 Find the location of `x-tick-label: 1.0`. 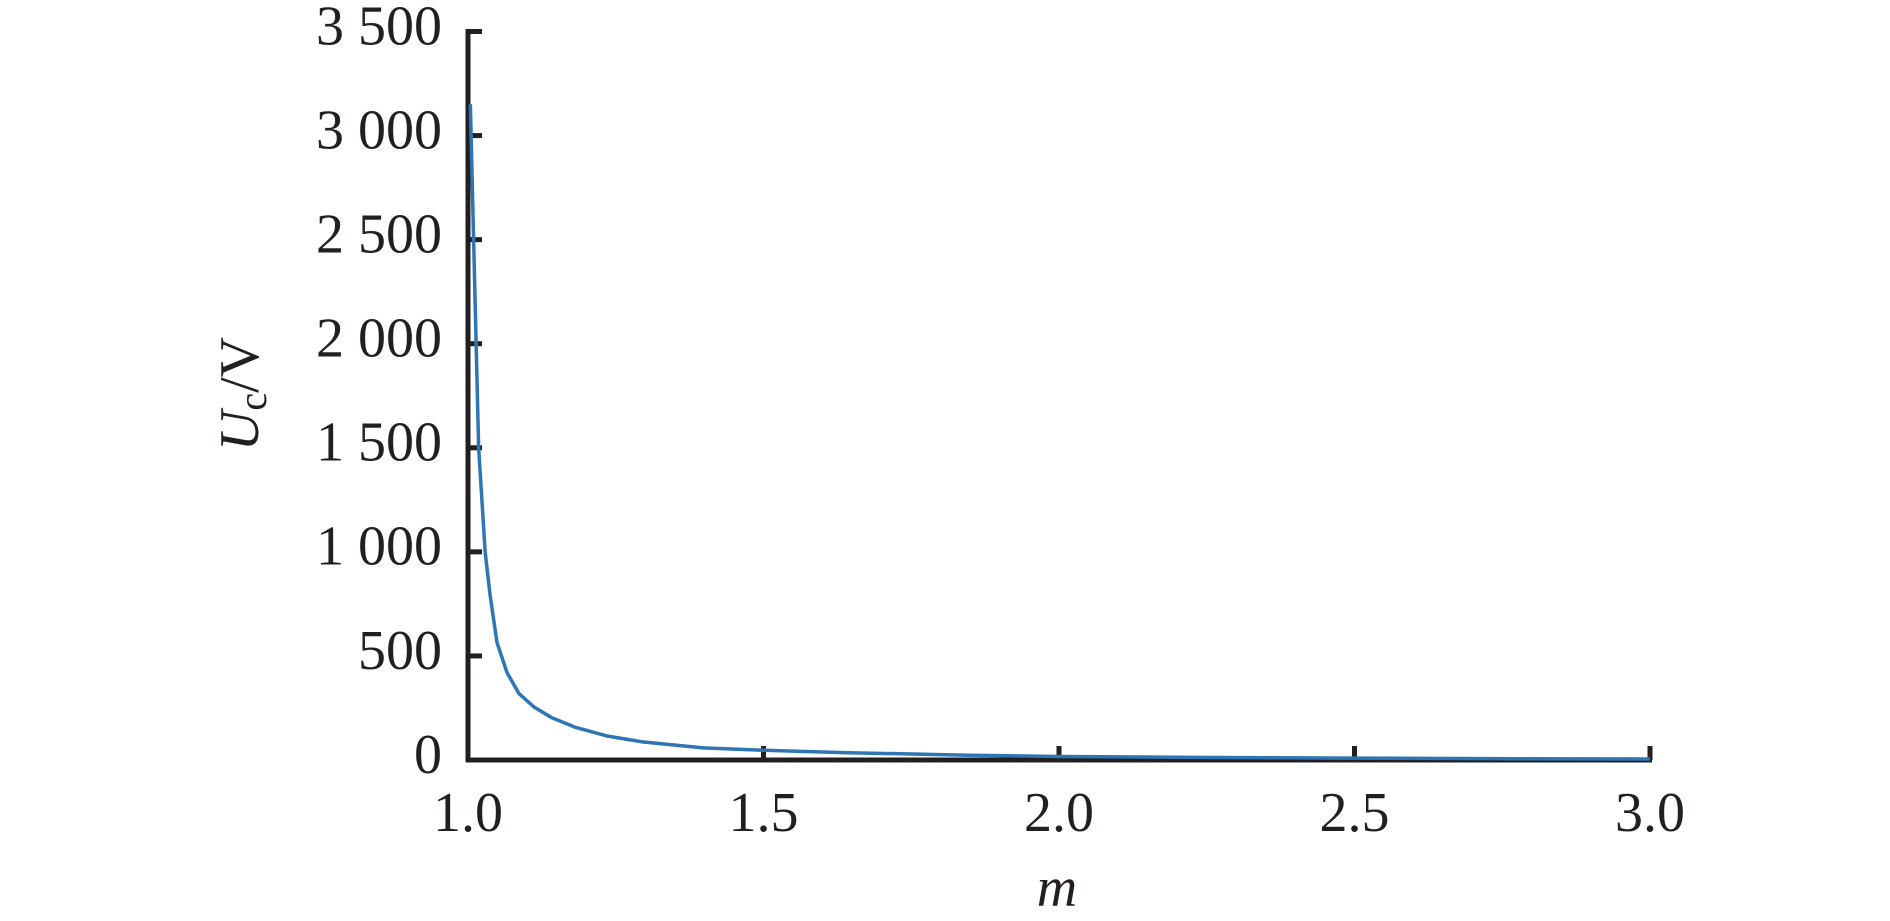

x-tick-label: 1.0 is located at coordinates (468, 813).